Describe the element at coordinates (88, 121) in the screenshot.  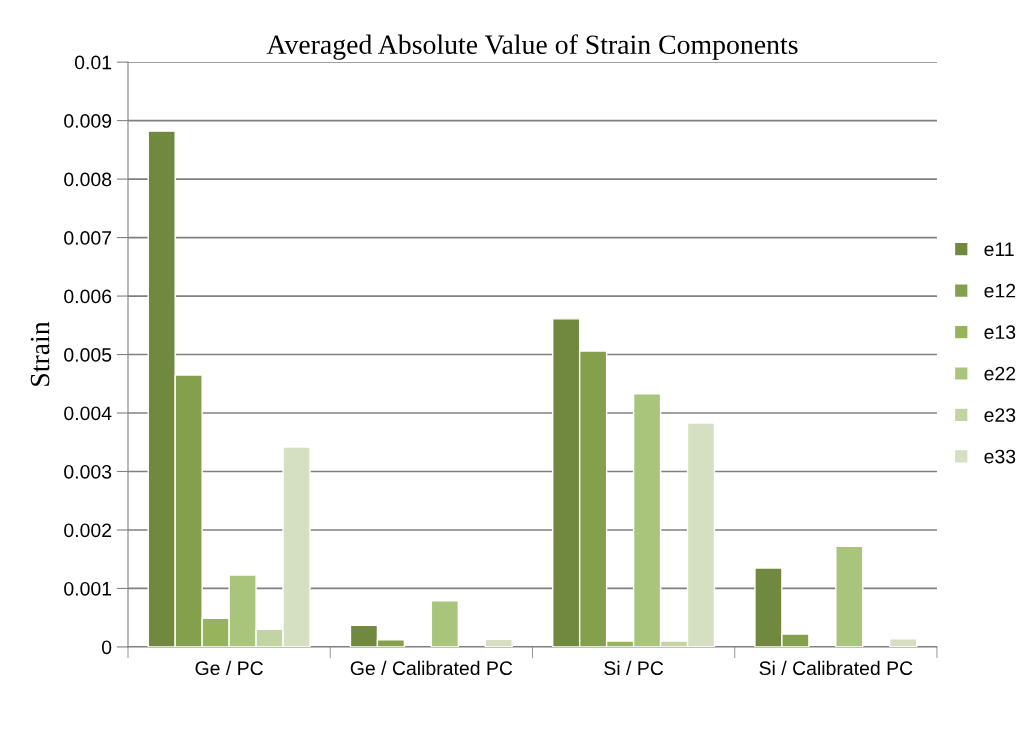
I see `y-tick-label: 0.009` at that location.